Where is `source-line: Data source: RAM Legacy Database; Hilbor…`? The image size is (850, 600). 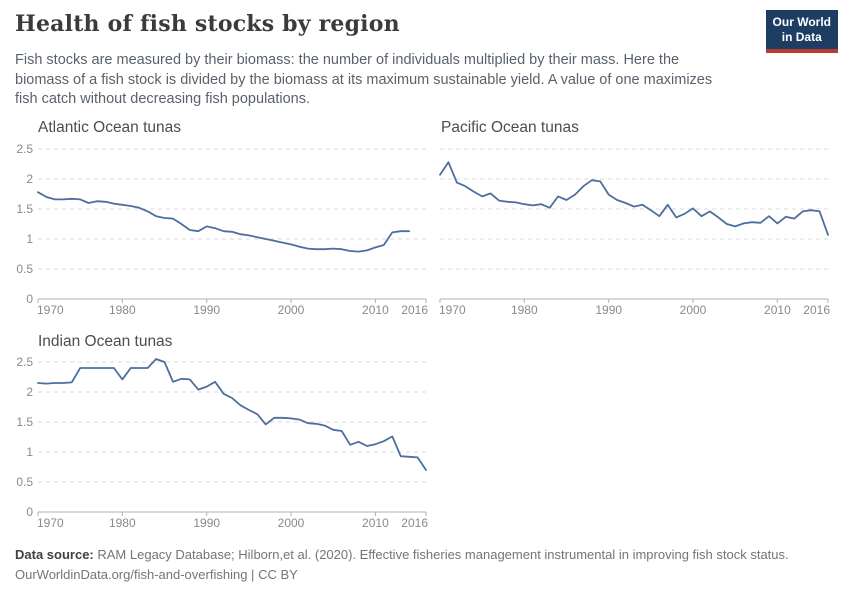
source-line: Data source: RAM Legacy Database; Hilbor… is located at coordinates (402, 555).